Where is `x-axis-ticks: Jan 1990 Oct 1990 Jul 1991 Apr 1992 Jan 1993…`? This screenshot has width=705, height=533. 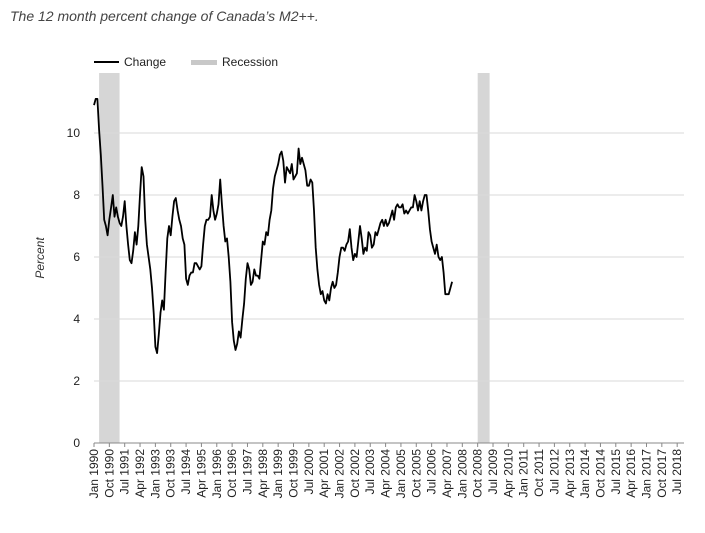 x-axis-ticks: Jan 1990 Oct 1990 Jul 1991 Apr 1992 Jan 1993… is located at coordinates (385, 470).